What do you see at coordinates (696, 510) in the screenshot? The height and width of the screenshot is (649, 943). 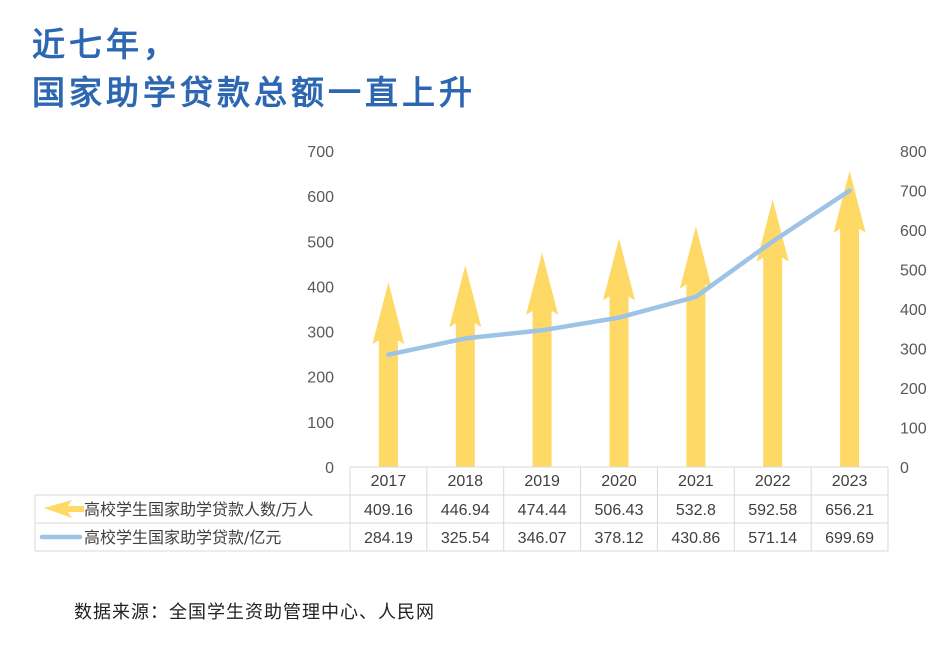 I see `table-value-students: 532.8` at bounding box center [696, 510].